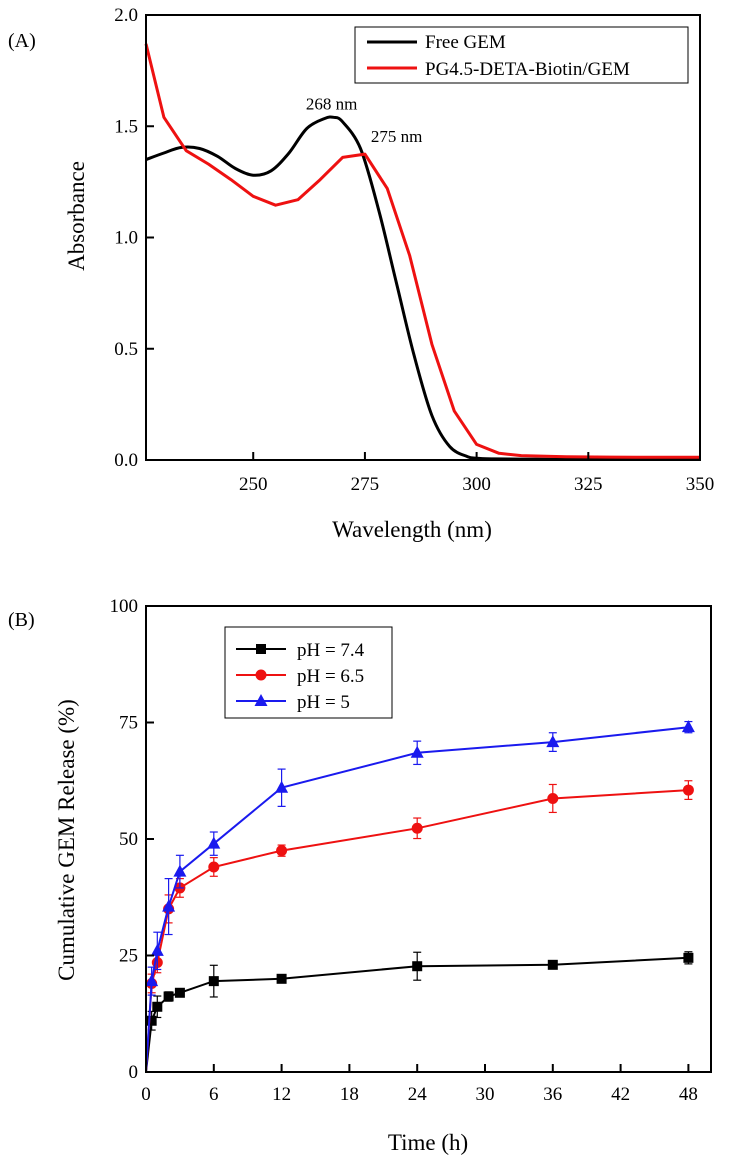 This screenshot has height=1165, width=733. I want to click on absorbance-legend: Free GEM PG4.5-DETA-Biotin/GEM, so click(521, 55).